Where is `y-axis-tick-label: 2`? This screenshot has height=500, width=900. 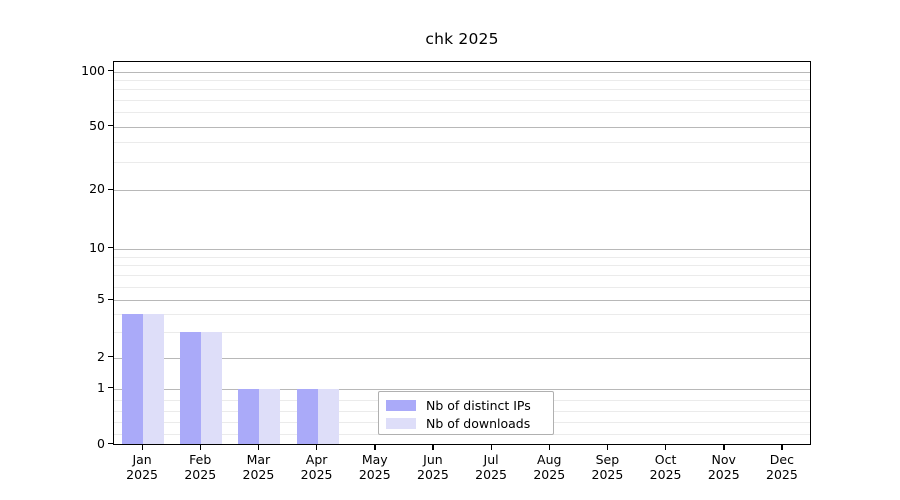
y-axis-tick-label: 2 is located at coordinates (101, 356).